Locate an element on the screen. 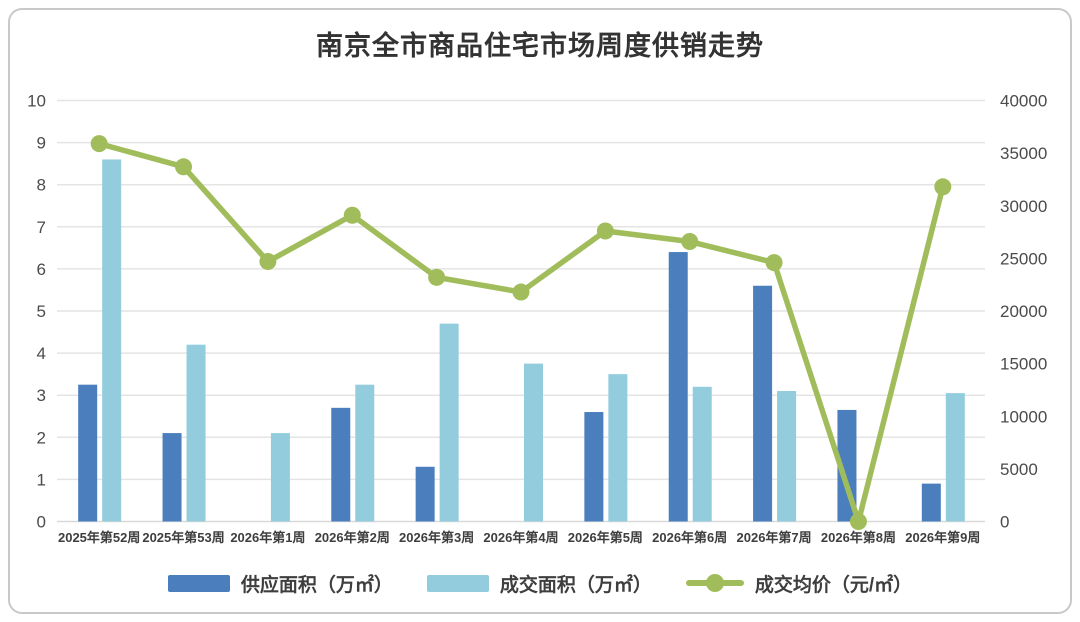 This screenshot has width=1080, height=622. legend-item-supply: 供应面积（万㎡） is located at coordinates (280, 583).